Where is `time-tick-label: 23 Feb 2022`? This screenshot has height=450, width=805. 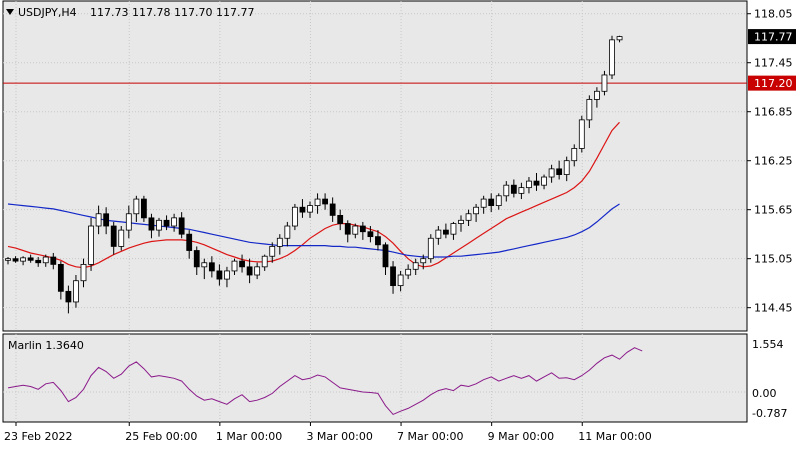
time-tick-label: 23 Feb 2022 is located at coordinates (38, 436).